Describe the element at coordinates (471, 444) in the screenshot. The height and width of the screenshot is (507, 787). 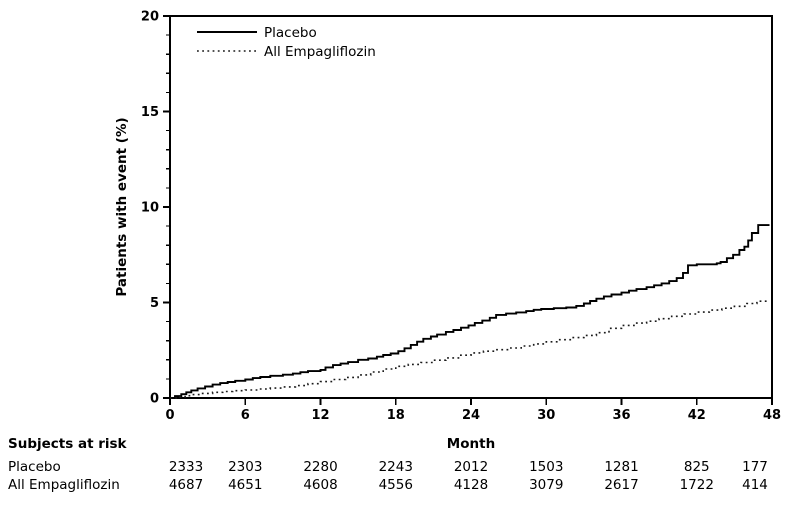
I see `x-axis-title: Month` at that location.